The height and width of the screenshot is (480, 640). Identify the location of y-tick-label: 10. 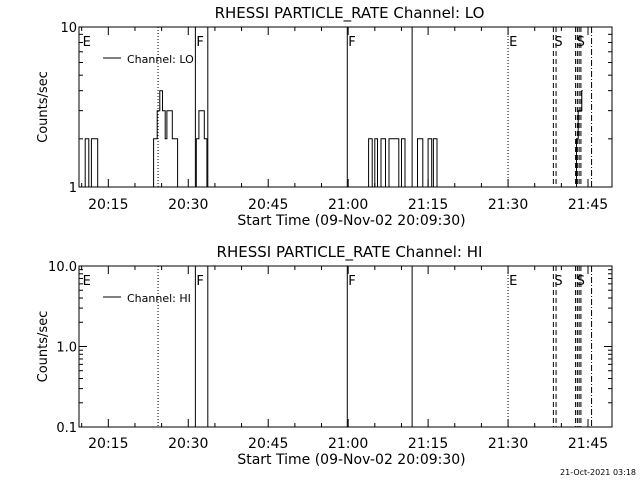
(68, 28).